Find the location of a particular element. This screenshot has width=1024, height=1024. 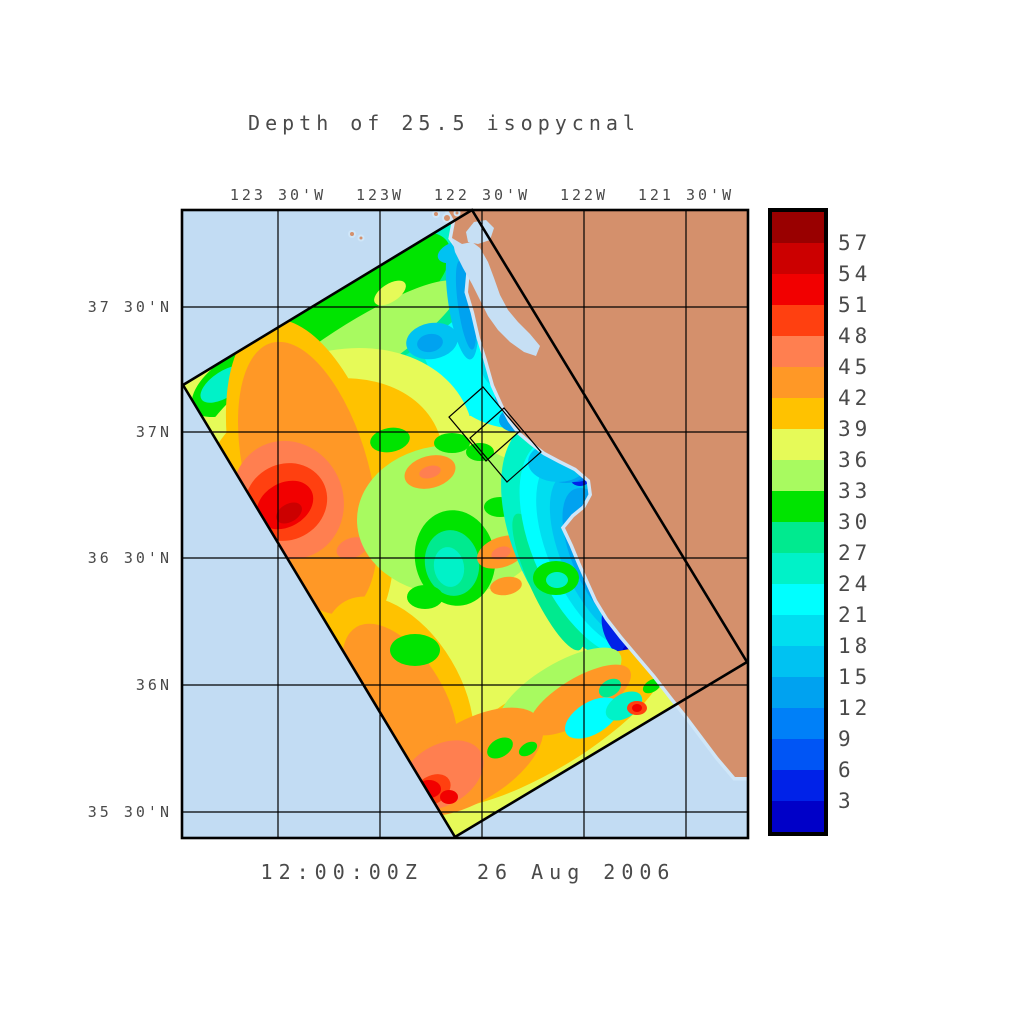

y-tick-label: 36N is located at coordinates (153, 685).